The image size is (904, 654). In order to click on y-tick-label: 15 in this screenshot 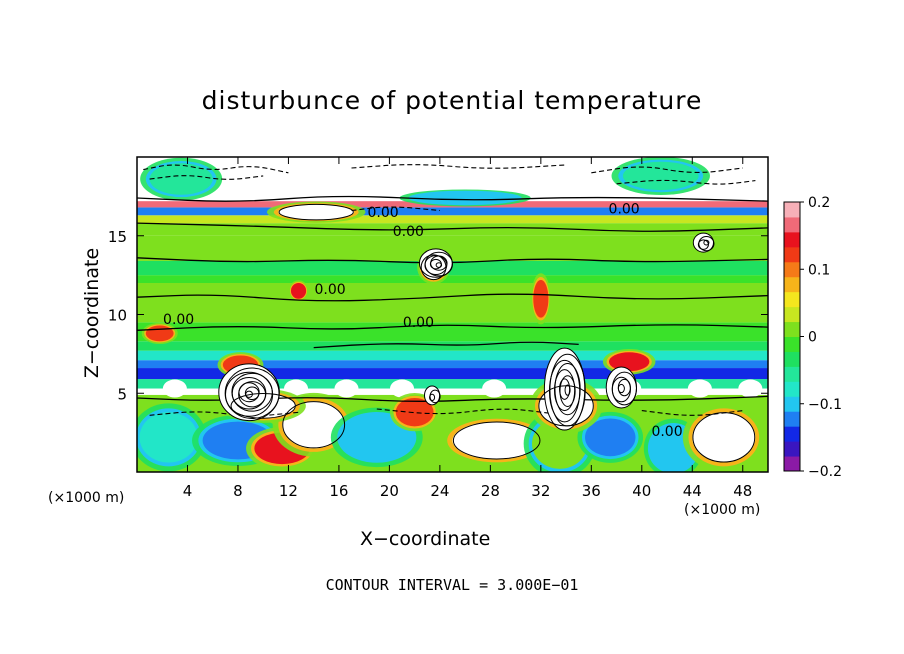, I will do `click(117, 237)`.